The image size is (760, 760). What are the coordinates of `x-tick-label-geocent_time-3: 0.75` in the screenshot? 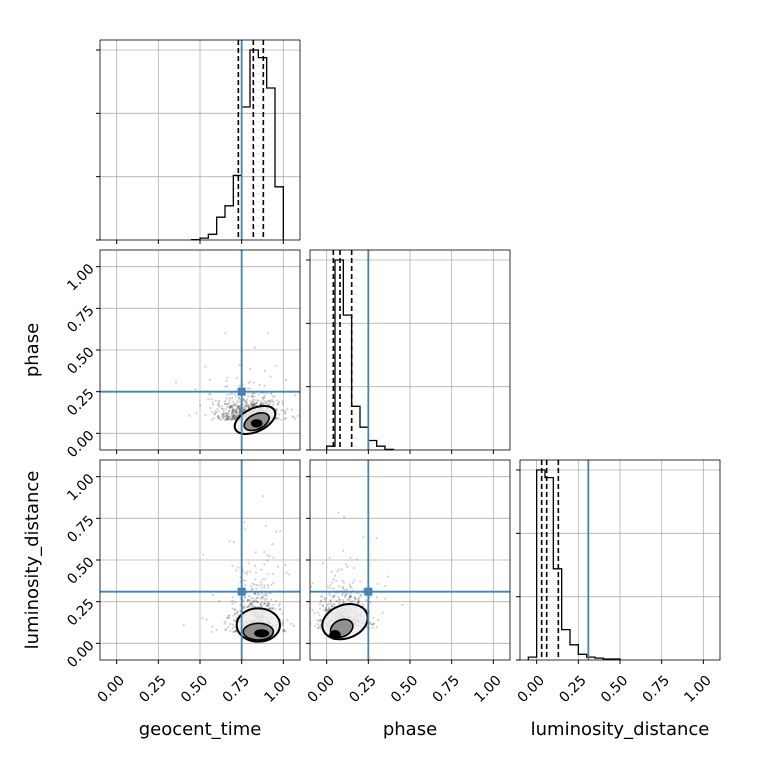 It's located at (236, 689).